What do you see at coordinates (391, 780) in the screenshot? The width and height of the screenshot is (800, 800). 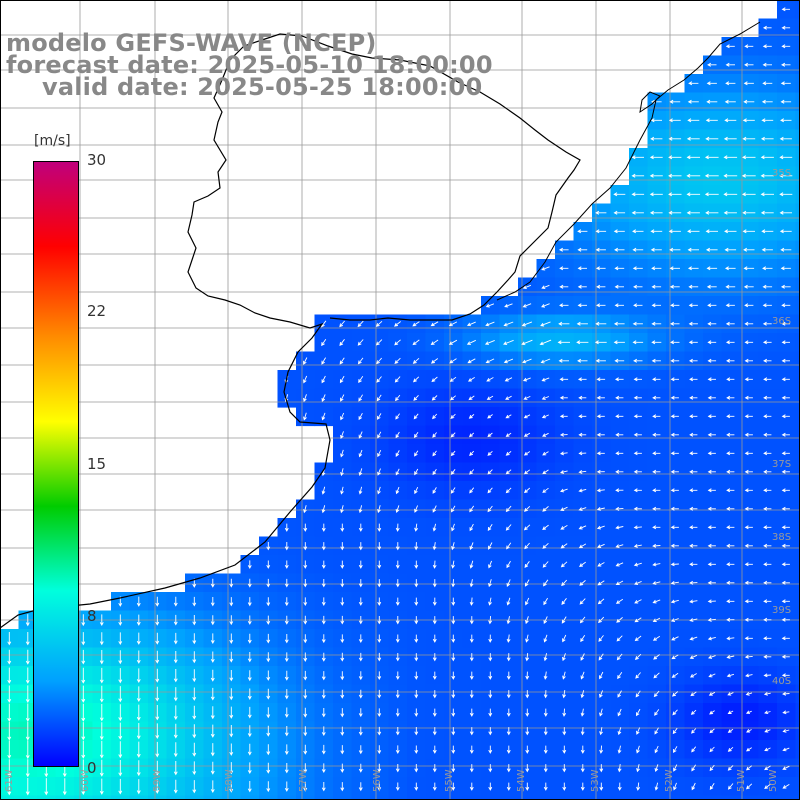 I see `longitude-labels: 61W 60W 59W 58W 57W 56W 55W 54W 53W 52W 51W 50W` at bounding box center [391, 780].